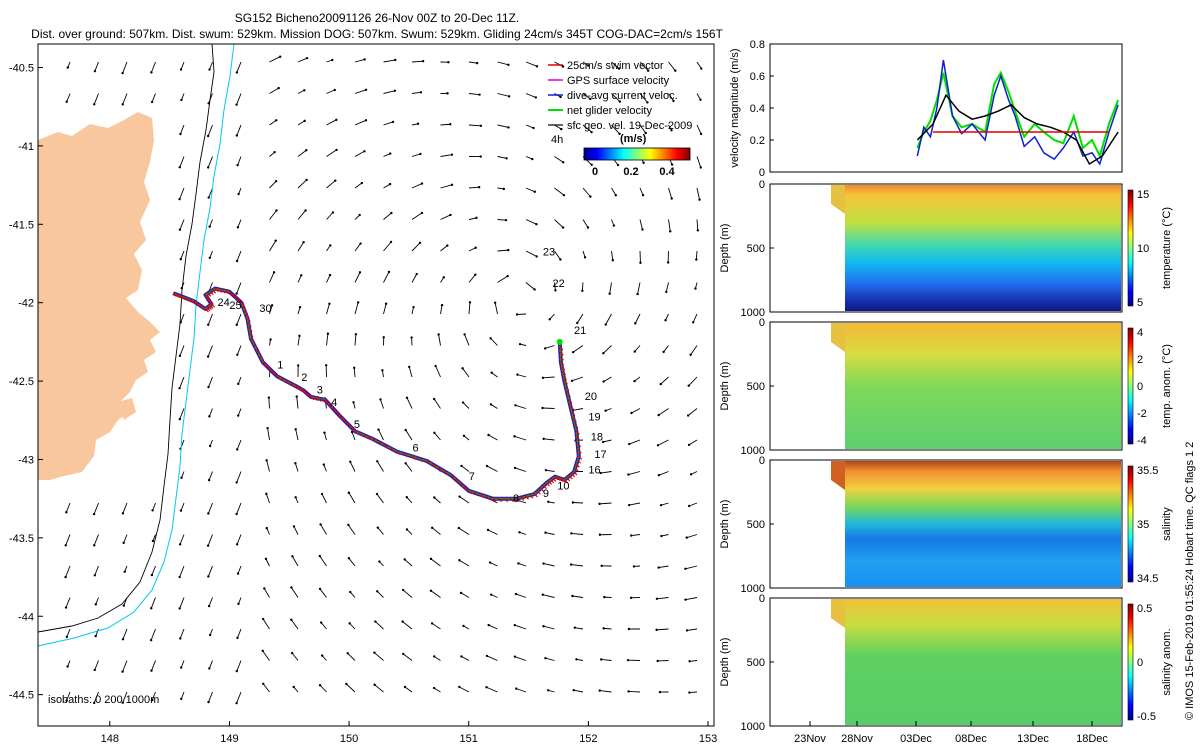  What do you see at coordinates (280, 366) in the screenshot?
I see `track-day-label: 1` at bounding box center [280, 366].